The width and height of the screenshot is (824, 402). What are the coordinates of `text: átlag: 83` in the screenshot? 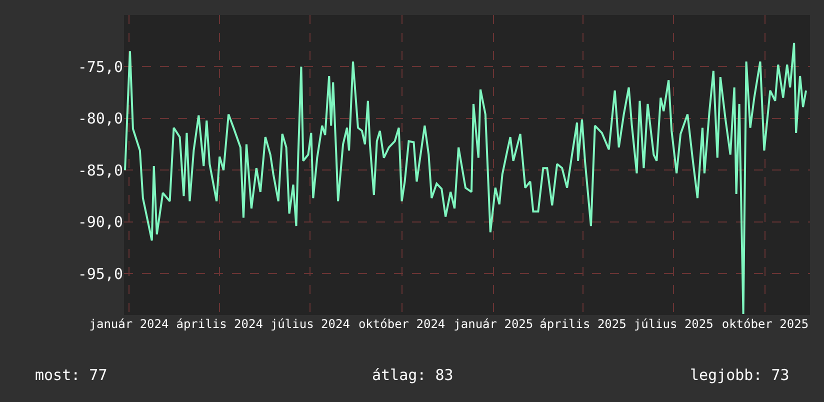 It's located at (413, 375).